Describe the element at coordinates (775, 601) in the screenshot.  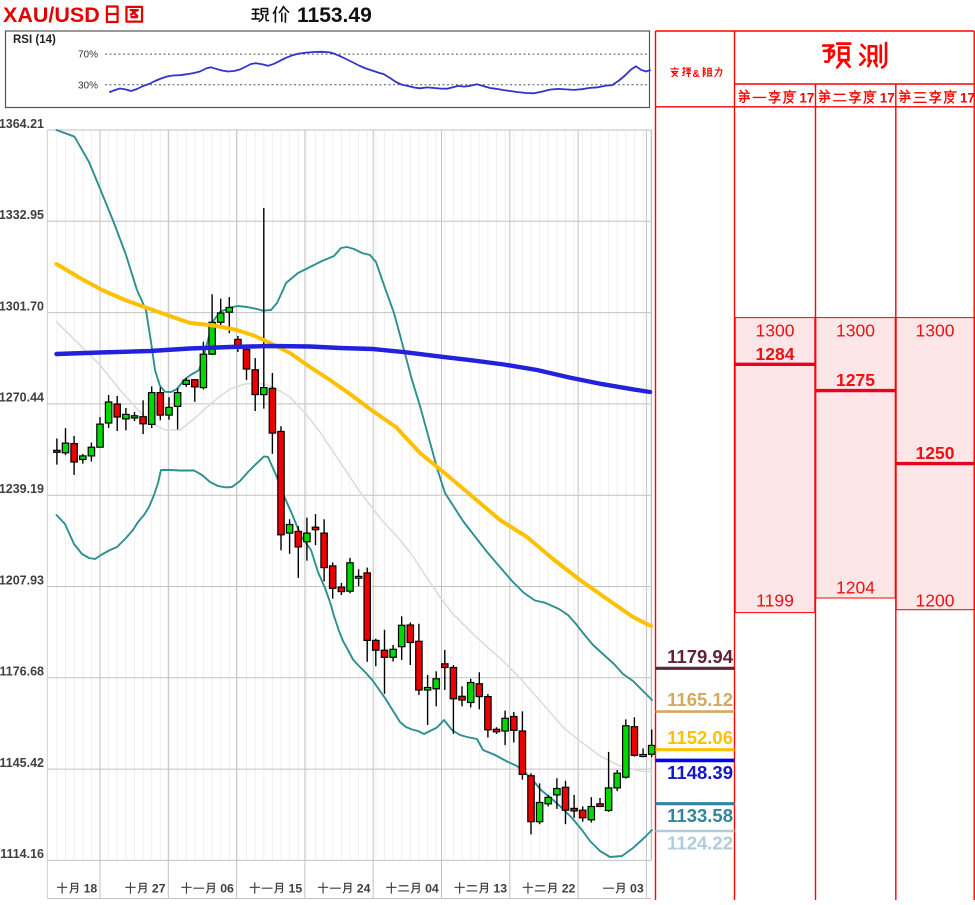
I see `svg-text: 1199` at that location.